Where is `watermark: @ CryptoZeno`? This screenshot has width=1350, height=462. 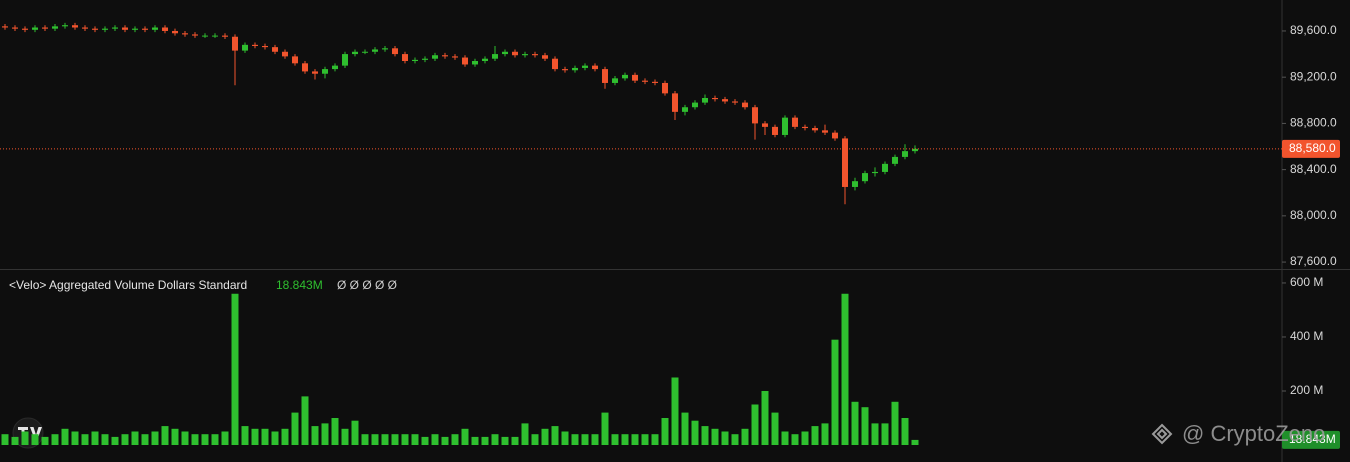
watermark: @ CryptoZeno is located at coordinates (1253, 433).